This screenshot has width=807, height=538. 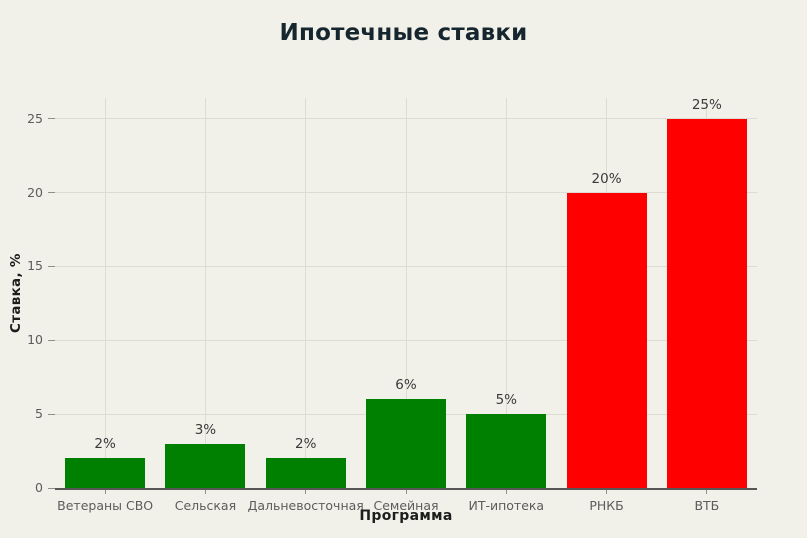 I want to click on y-tick-label: 5, so click(x=39, y=414).